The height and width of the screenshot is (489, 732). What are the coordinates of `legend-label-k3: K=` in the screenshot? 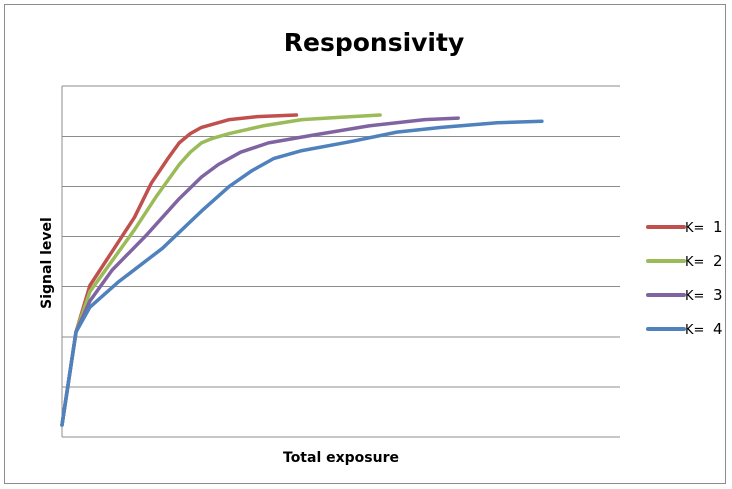 It's located at (694, 296).